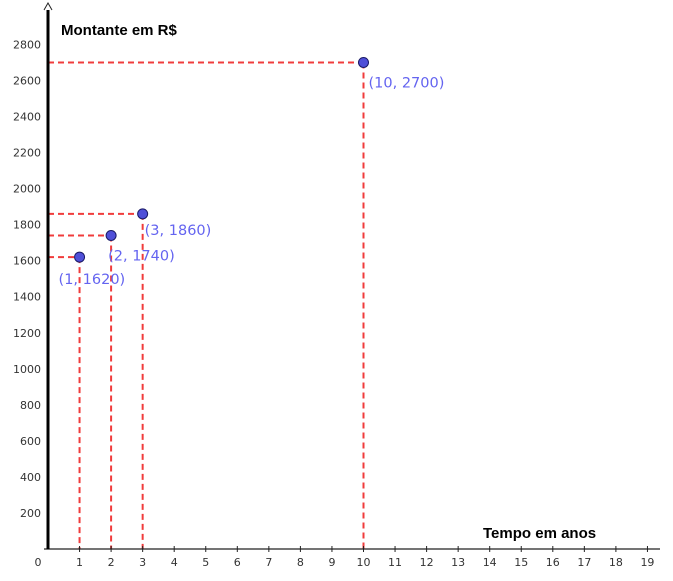  What do you see at coordinates (27, 80) in the screenshot?
I see `y-tick-label: 2600` at bounding box center [27, 80].